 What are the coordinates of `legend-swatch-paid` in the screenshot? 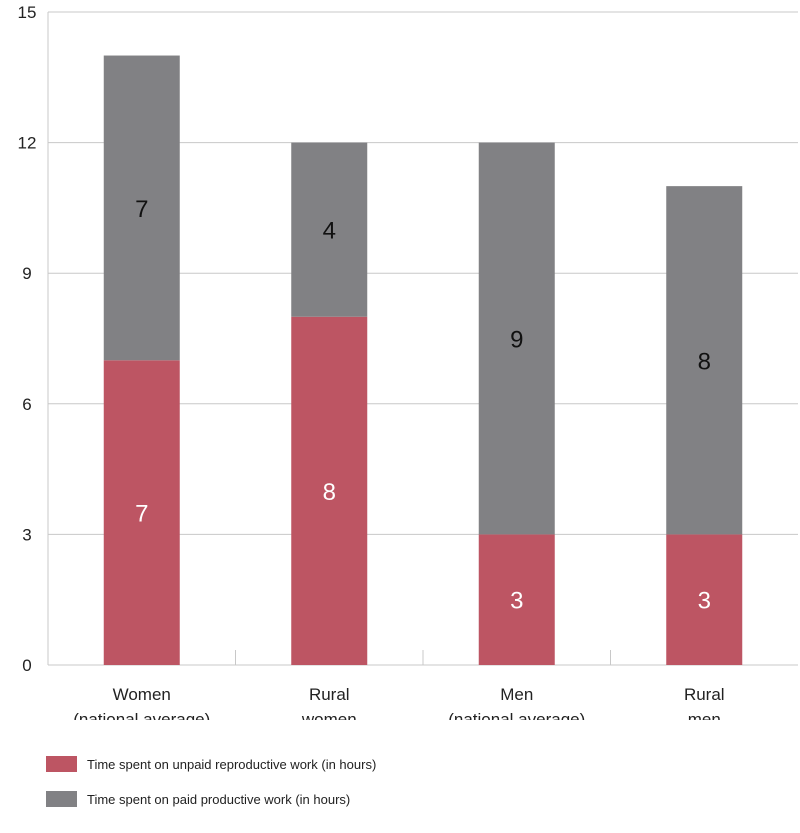 It's located at (61, 799).